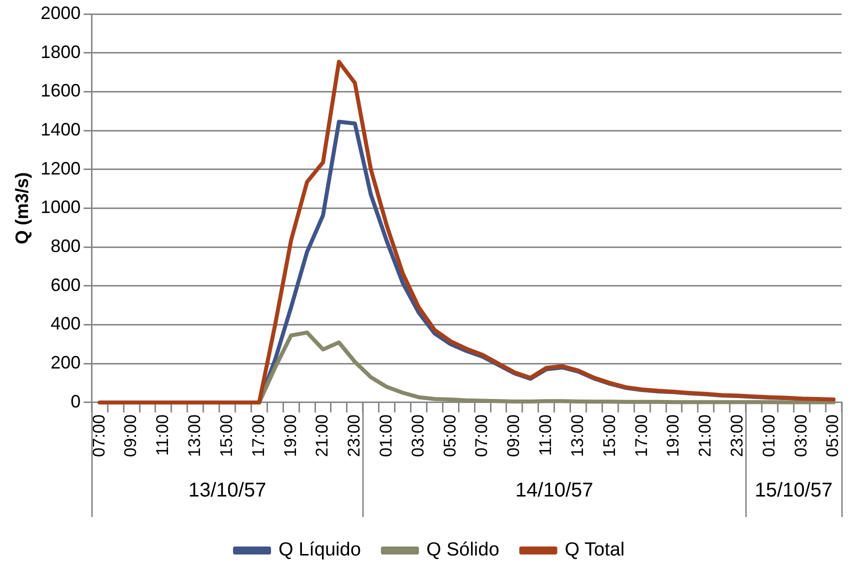 This screenshot has height=570, width=856. I want to click on legend-label: Q Sólido, so click(463, 550).